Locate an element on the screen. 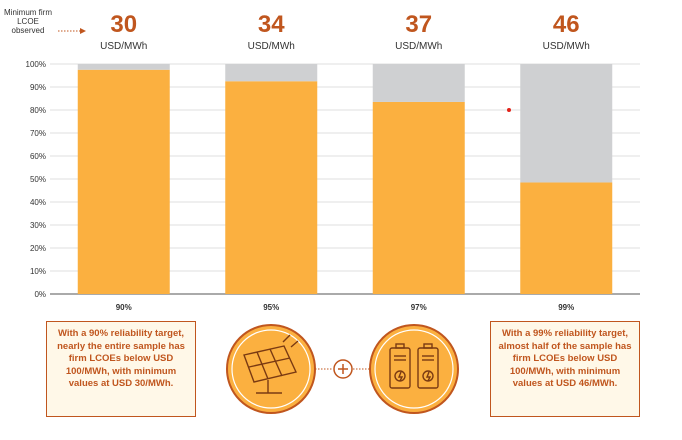  top-value: 37 is located at coordinates (418, 24).